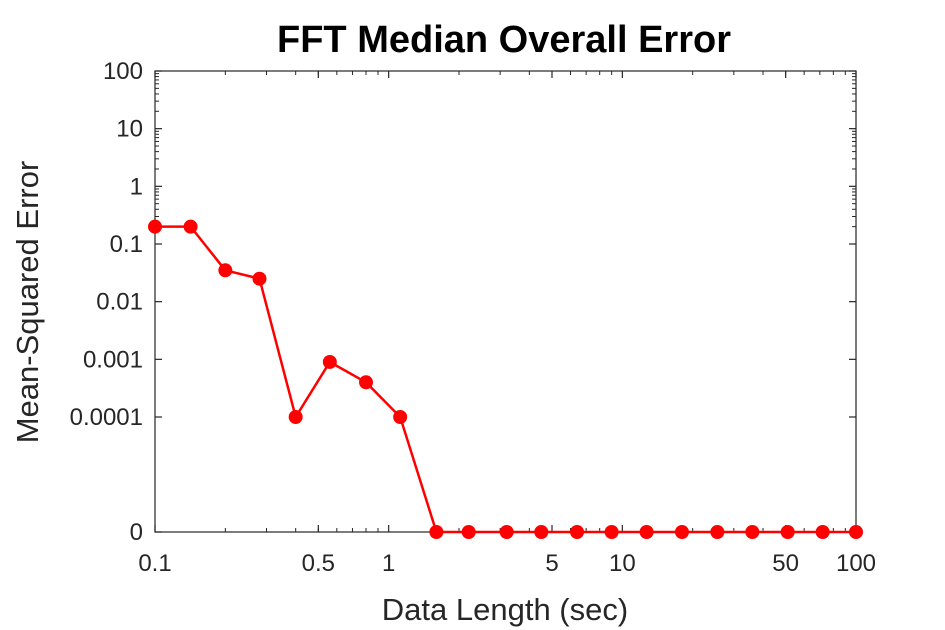 The image size is (945, 630). Describe the element at coordinates (154, 563) in the screenshot. I see `x-tick-label: 0.1` at that location.